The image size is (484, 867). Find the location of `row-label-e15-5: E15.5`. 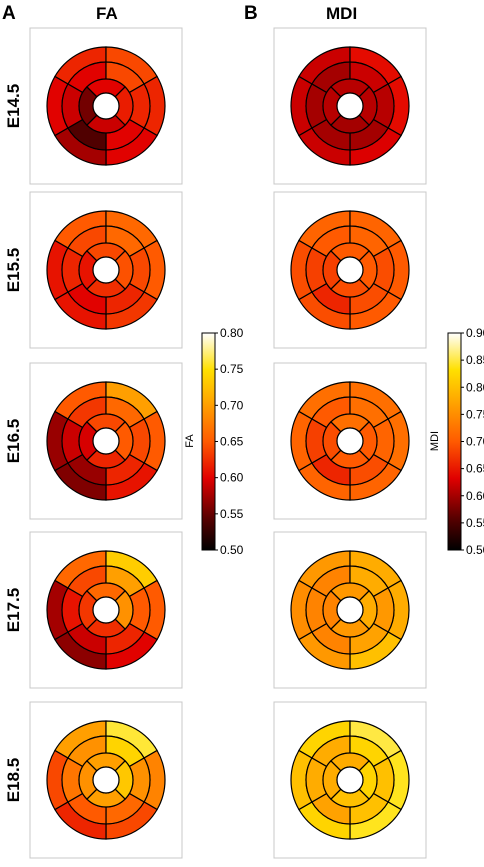

row-label-e15-5: E15.5 is located at coordinates (13, 270).